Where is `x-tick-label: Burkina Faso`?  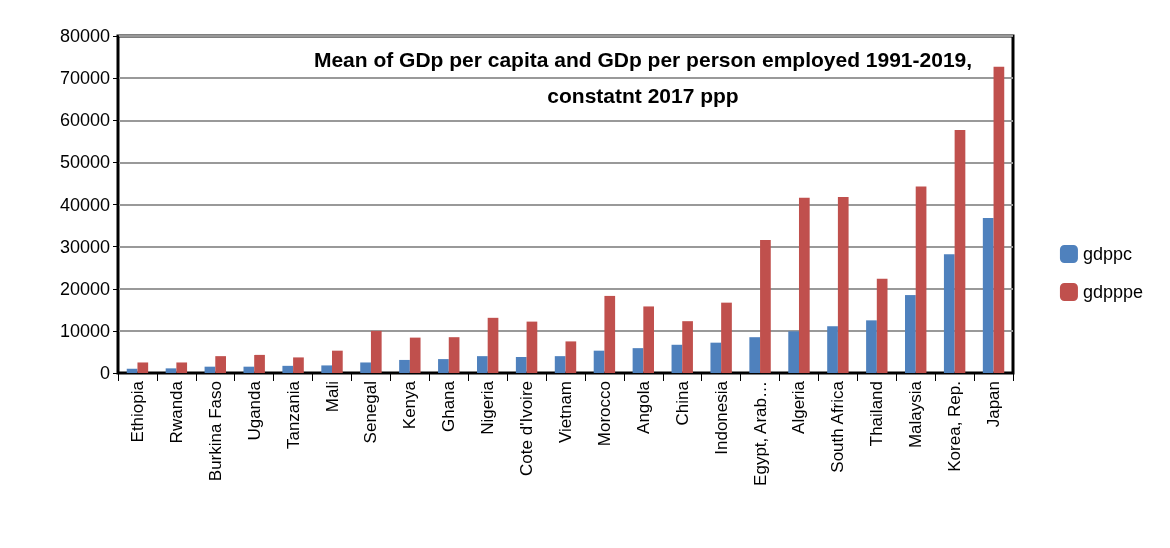 x-tick-label: Burkina Faso is located at coordinates (215, 431).